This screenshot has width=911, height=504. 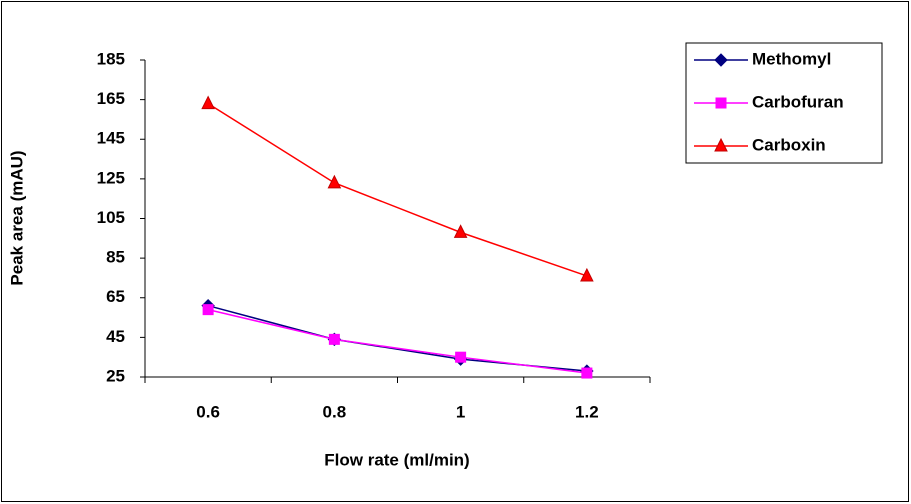 What do you see at coordinates (115, 336) in the screenshot?
I see `y-tick-label: 45` at bounding box center [115, 336].